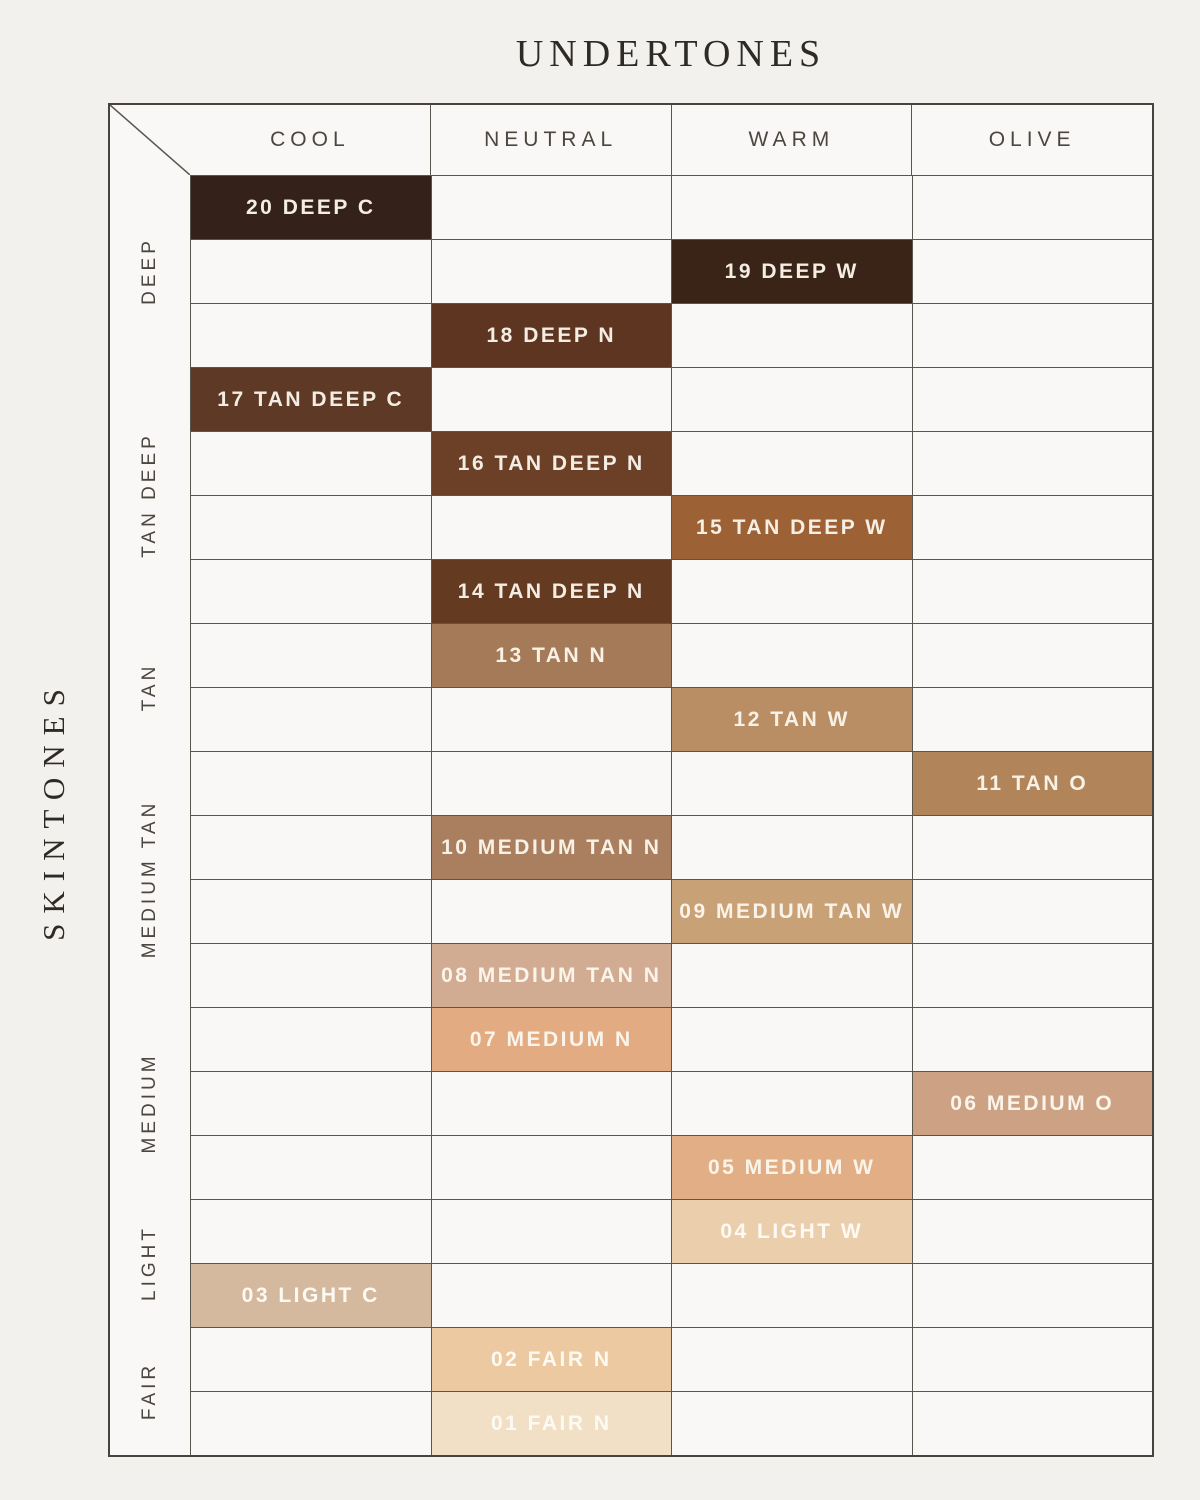 Image resolution: width=1200 pixels, height=1500 pixels. I want to click on shade-swatch: 11 TAN O, so click(1031, 783).